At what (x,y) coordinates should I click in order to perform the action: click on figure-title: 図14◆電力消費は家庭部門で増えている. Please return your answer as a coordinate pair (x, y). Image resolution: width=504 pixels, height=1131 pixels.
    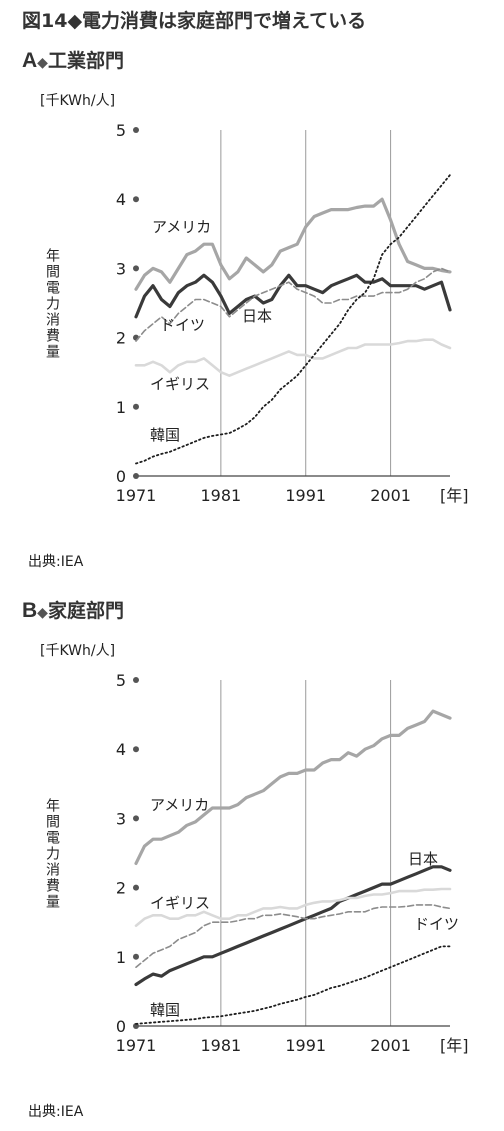
    Looking at the image, I should click on (194, 21).